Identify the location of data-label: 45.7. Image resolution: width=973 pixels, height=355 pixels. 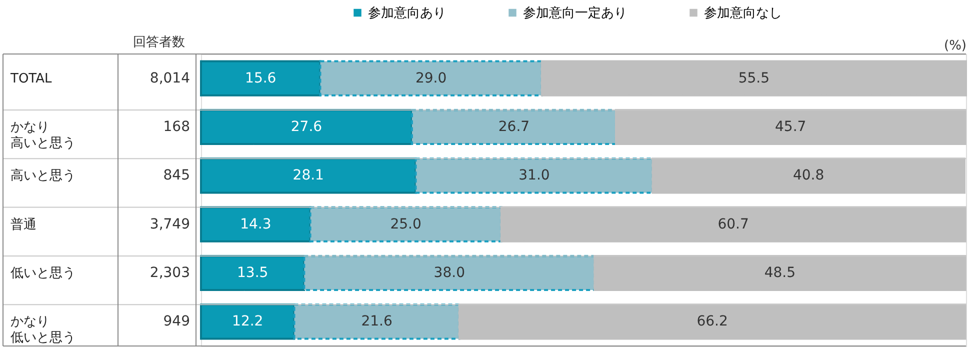
(790, 127).